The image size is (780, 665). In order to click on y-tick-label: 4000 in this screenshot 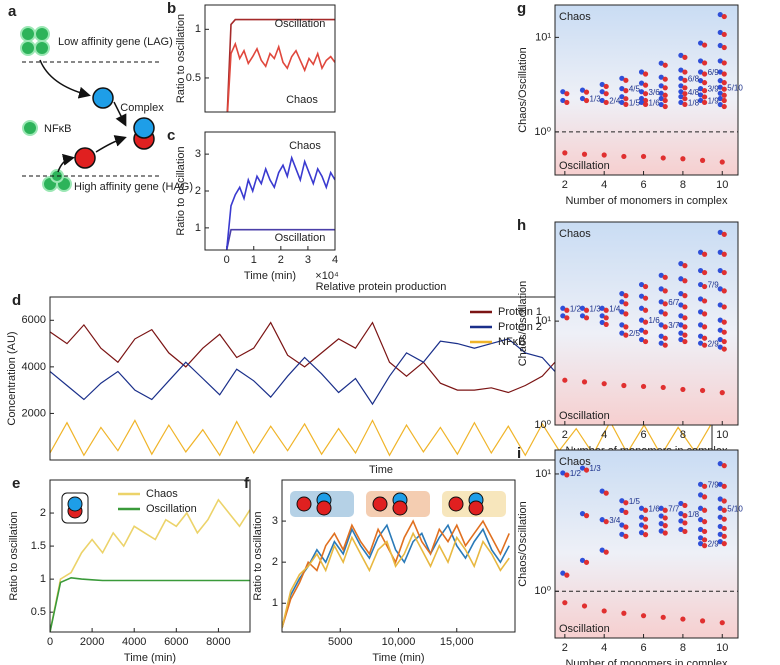, I will do `click(34, 367)`.